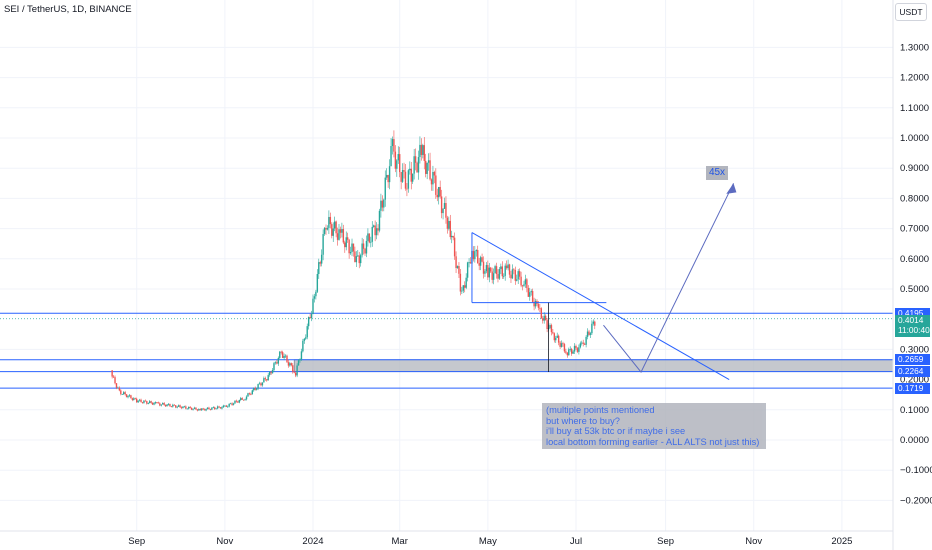 This screenshot has width=932, height=550. What do you see at coordinates (400, 541) in the screenshot?
I see `time-tick: Mar` at bounding box center [400, 541].